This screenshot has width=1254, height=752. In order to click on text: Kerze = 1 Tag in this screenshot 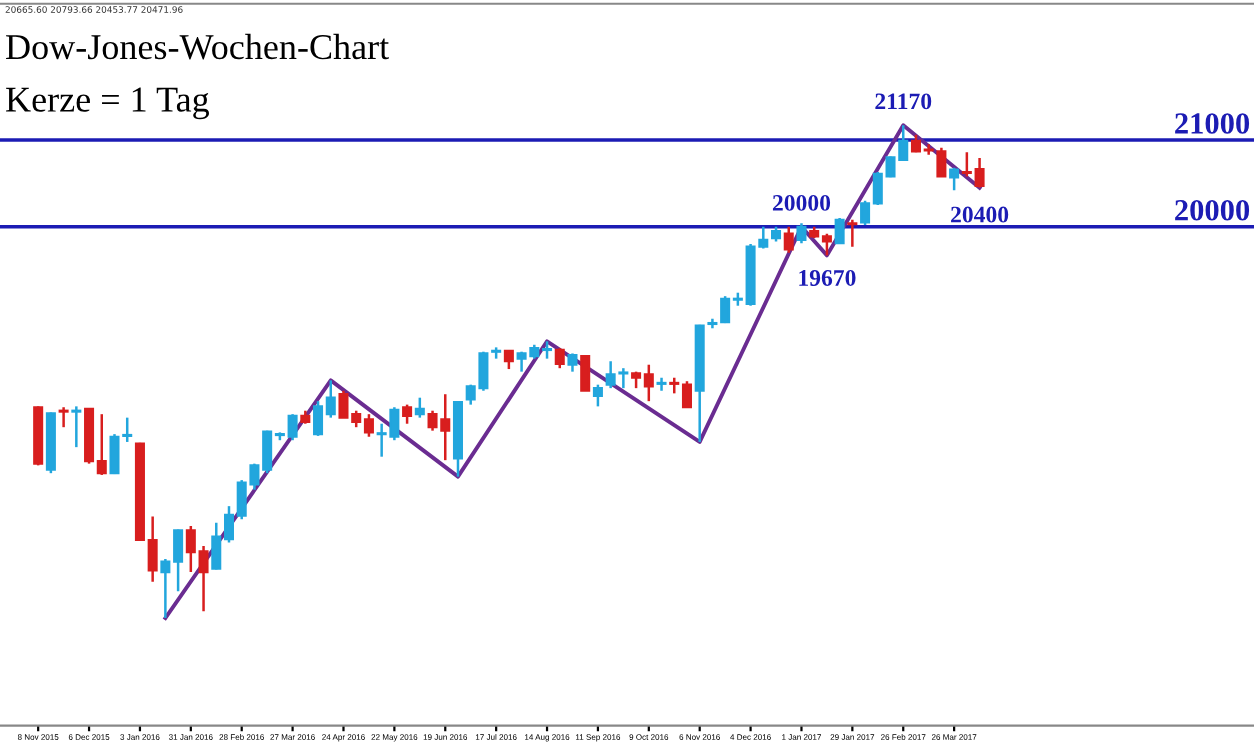, I will do `click(107, 103)`.